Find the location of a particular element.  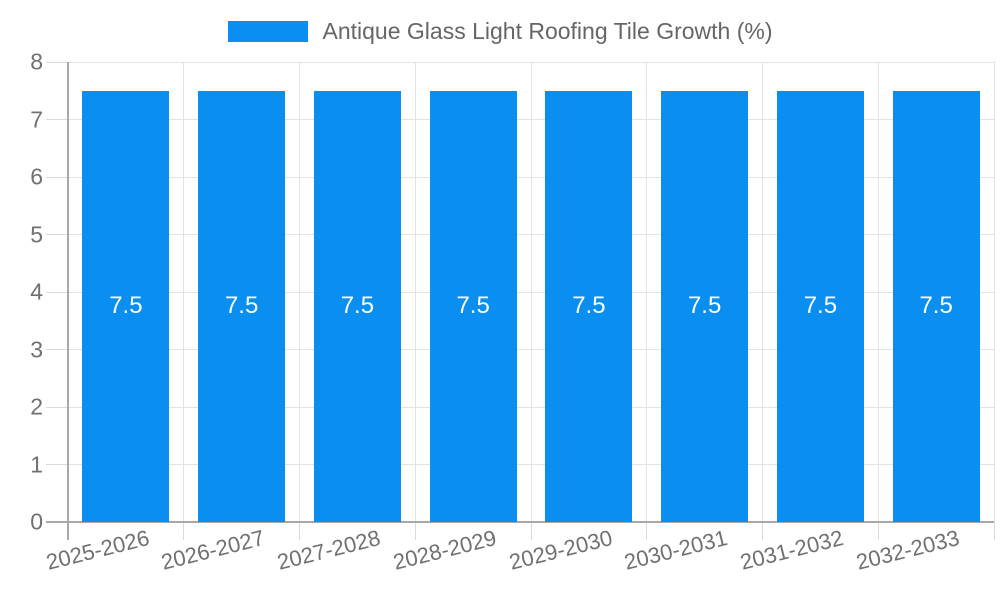

x-axis-label: 2025-2026 is located at coordinates (97, 550).